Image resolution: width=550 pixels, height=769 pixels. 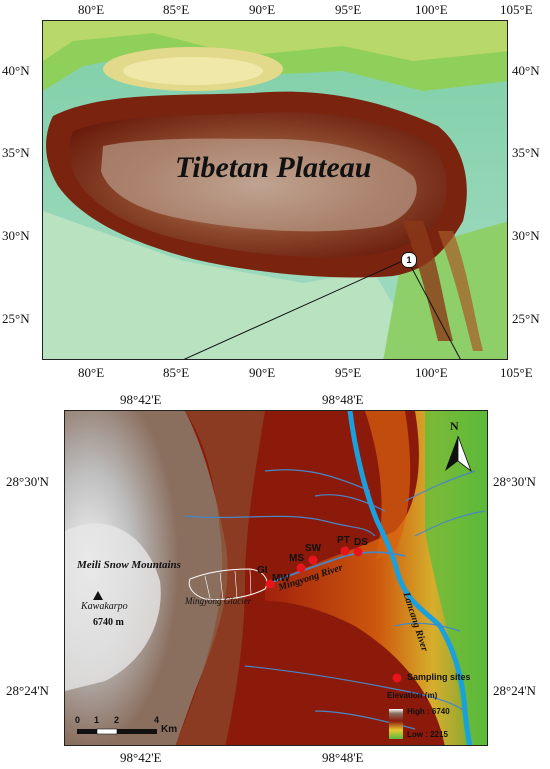 I want to click on glacier-label: Mingyong Glacier, so click(x=218, y=601).